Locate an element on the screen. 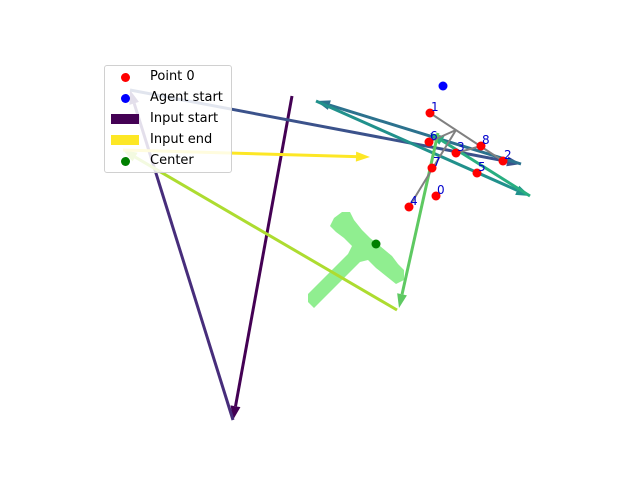 This screenshot has height=480, width=640. legend-item-point0: Point 0 is located at coordinates (168, 77).